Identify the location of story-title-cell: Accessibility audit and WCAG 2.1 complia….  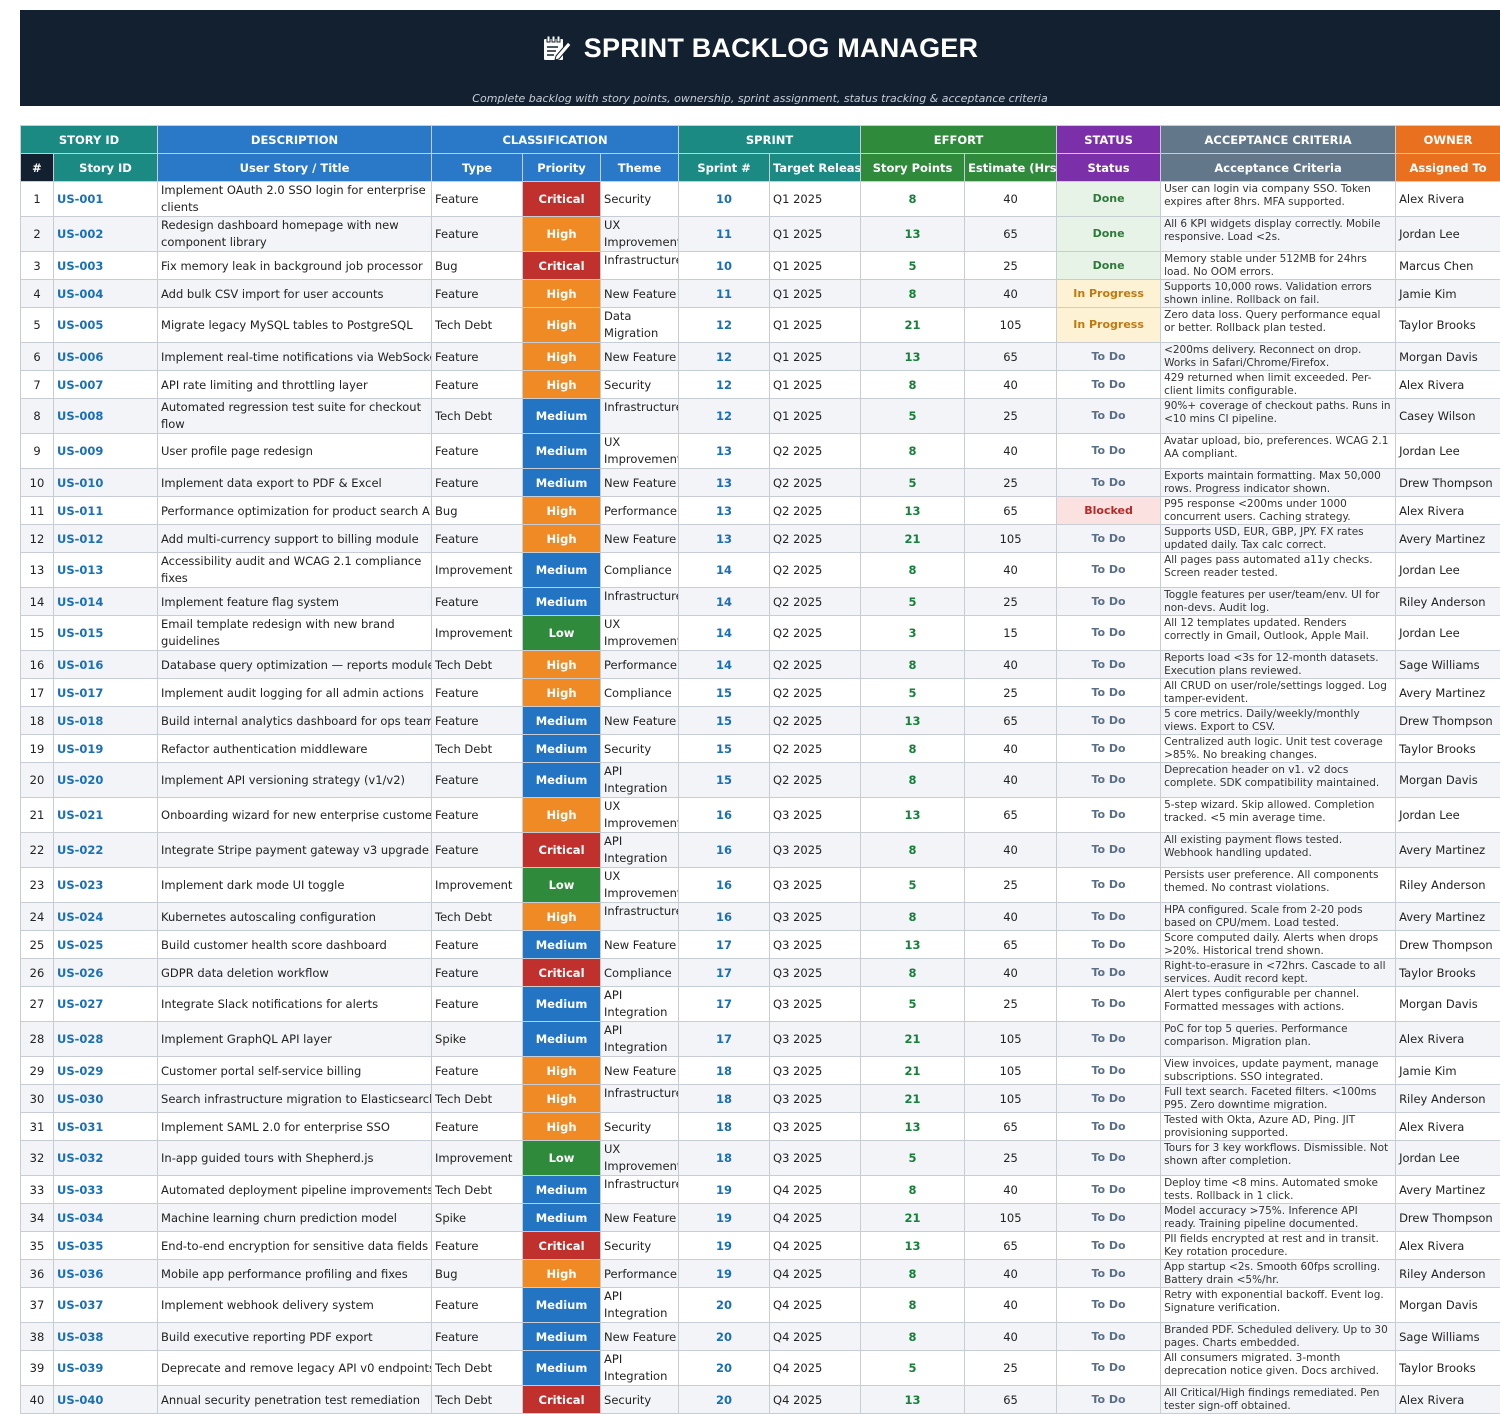
(295, 570).